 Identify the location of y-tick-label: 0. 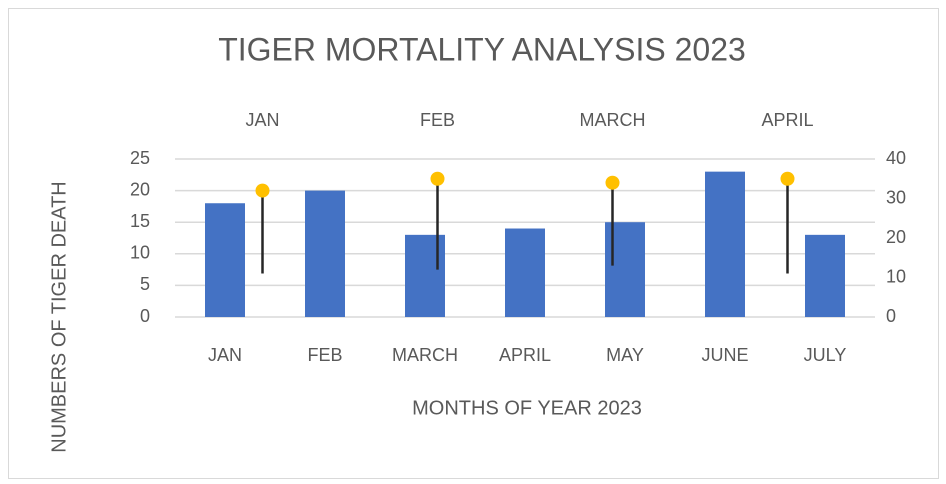
(145, 316).